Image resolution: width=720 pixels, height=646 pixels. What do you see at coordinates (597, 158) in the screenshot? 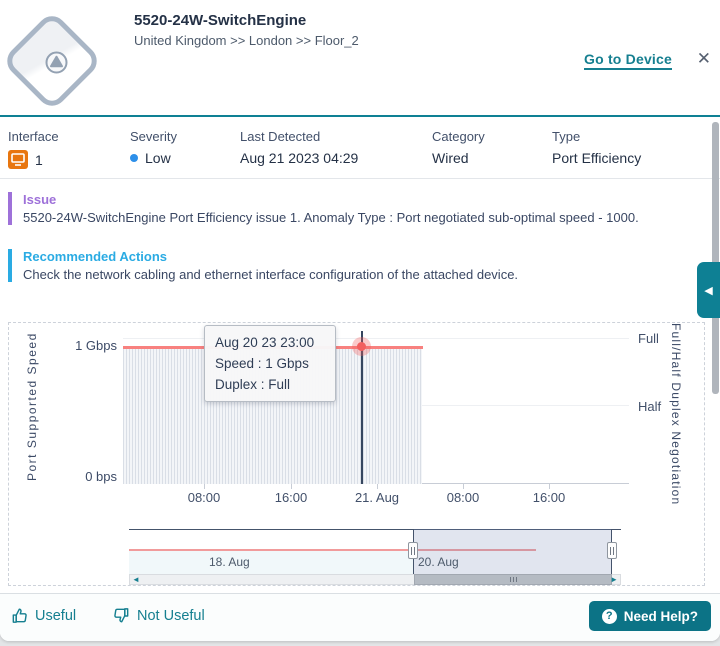
I see `type-value: Port Efficiency` at bounding box center [597, 158].